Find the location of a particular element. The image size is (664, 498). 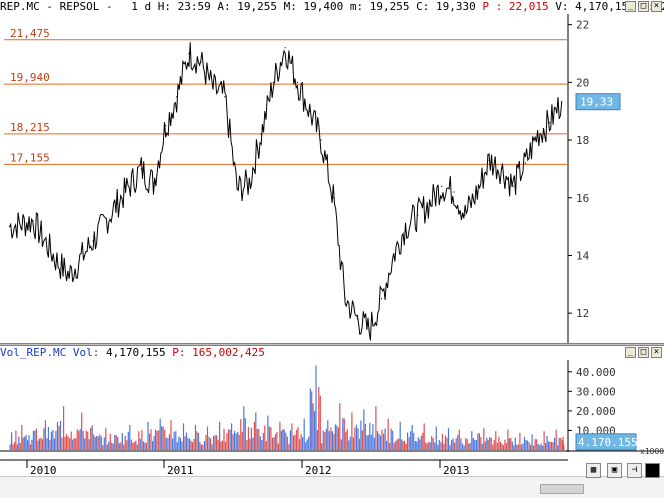

save-icon: ▣ is located at coordinates (614, 470).